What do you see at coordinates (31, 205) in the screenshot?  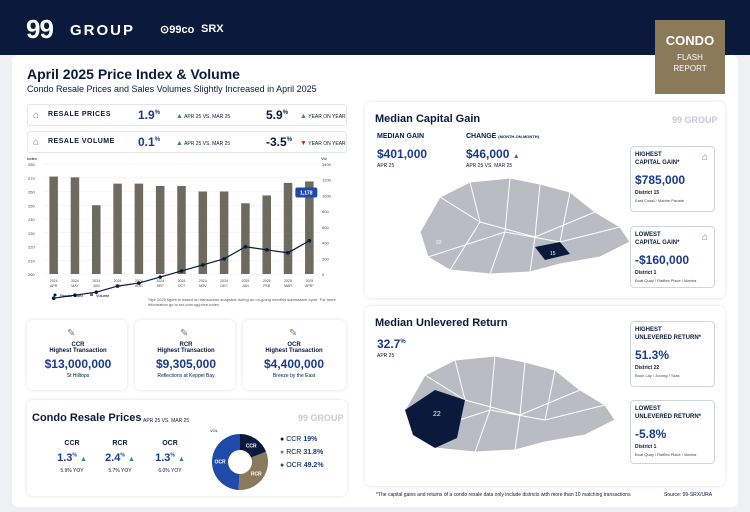 I see `y-left-tick: 250` at bounding box center [31, 205].